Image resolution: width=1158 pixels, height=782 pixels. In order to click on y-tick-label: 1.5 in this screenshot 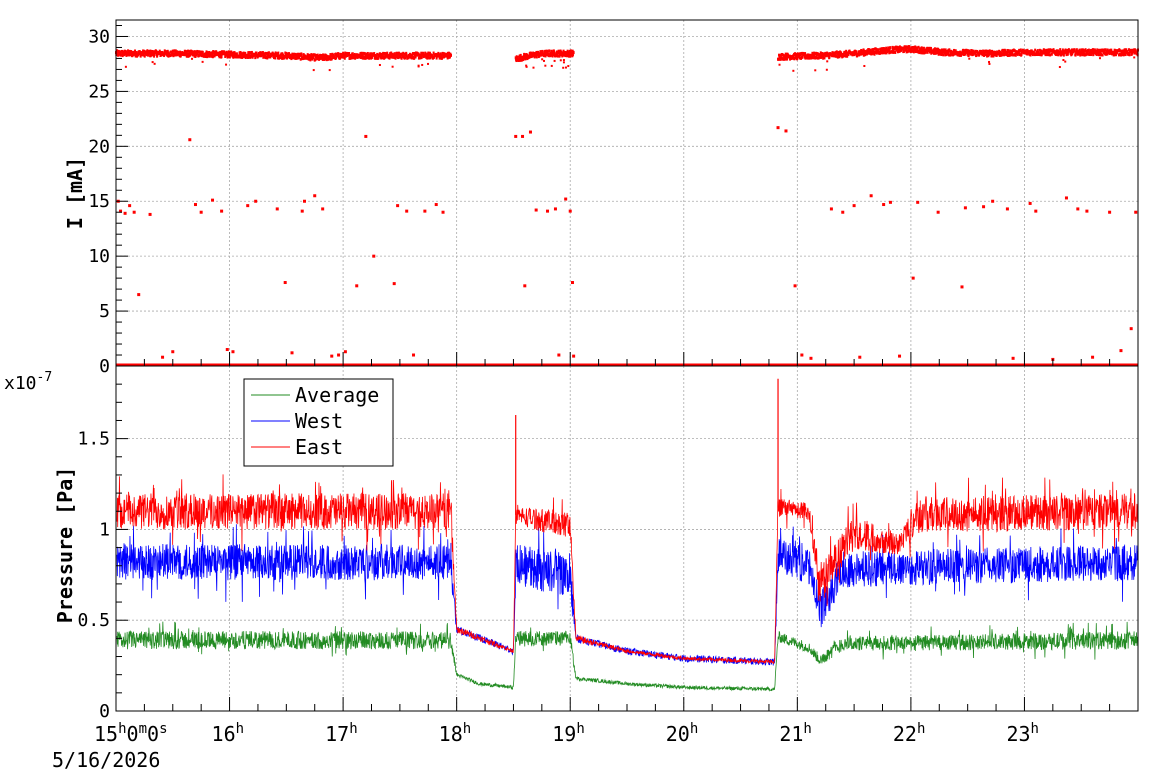, I will do `click(93, 439)`.